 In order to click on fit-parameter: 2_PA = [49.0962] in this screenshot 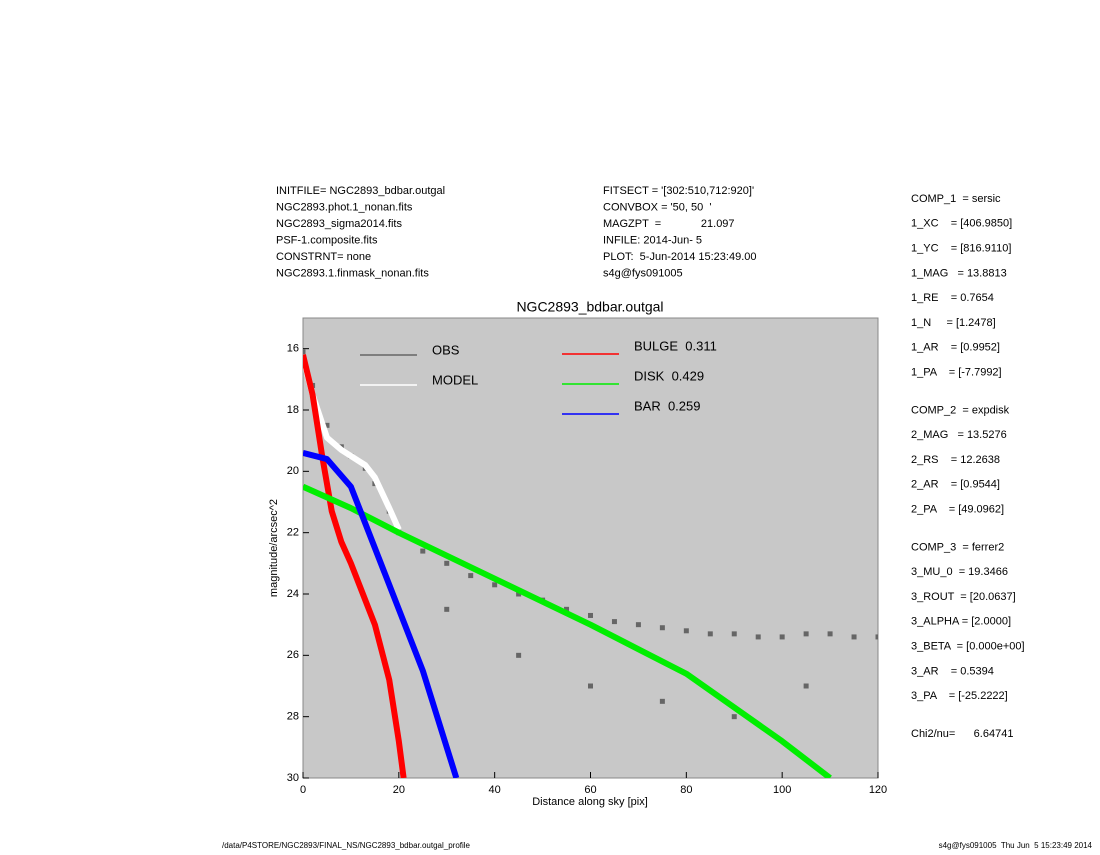, I will do `click(957, 510)`.